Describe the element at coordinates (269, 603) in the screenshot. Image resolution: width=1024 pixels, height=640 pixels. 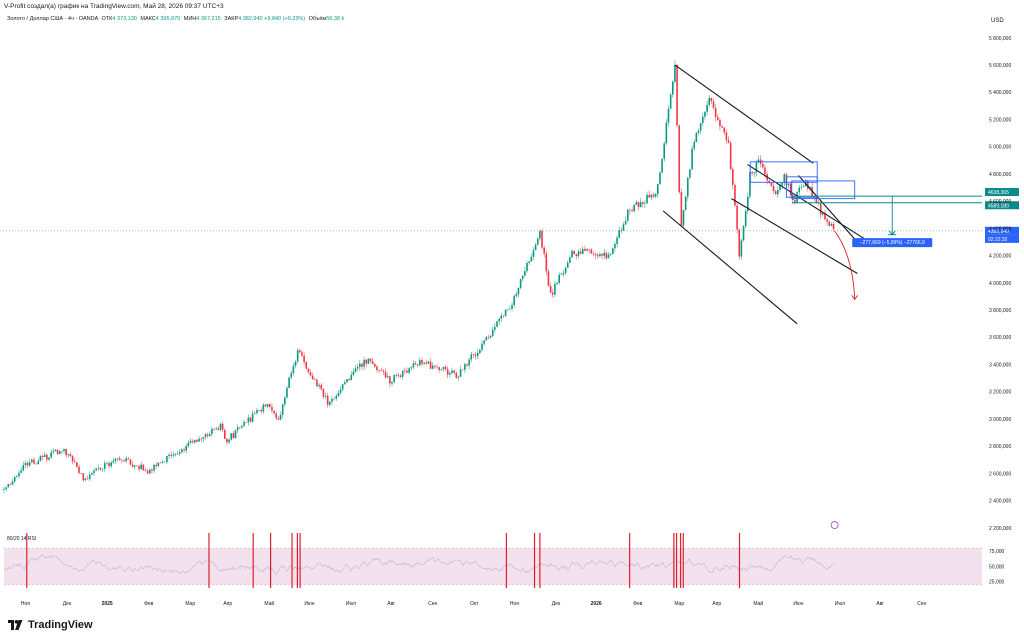
I see `time-tick-label: Май` at that location.